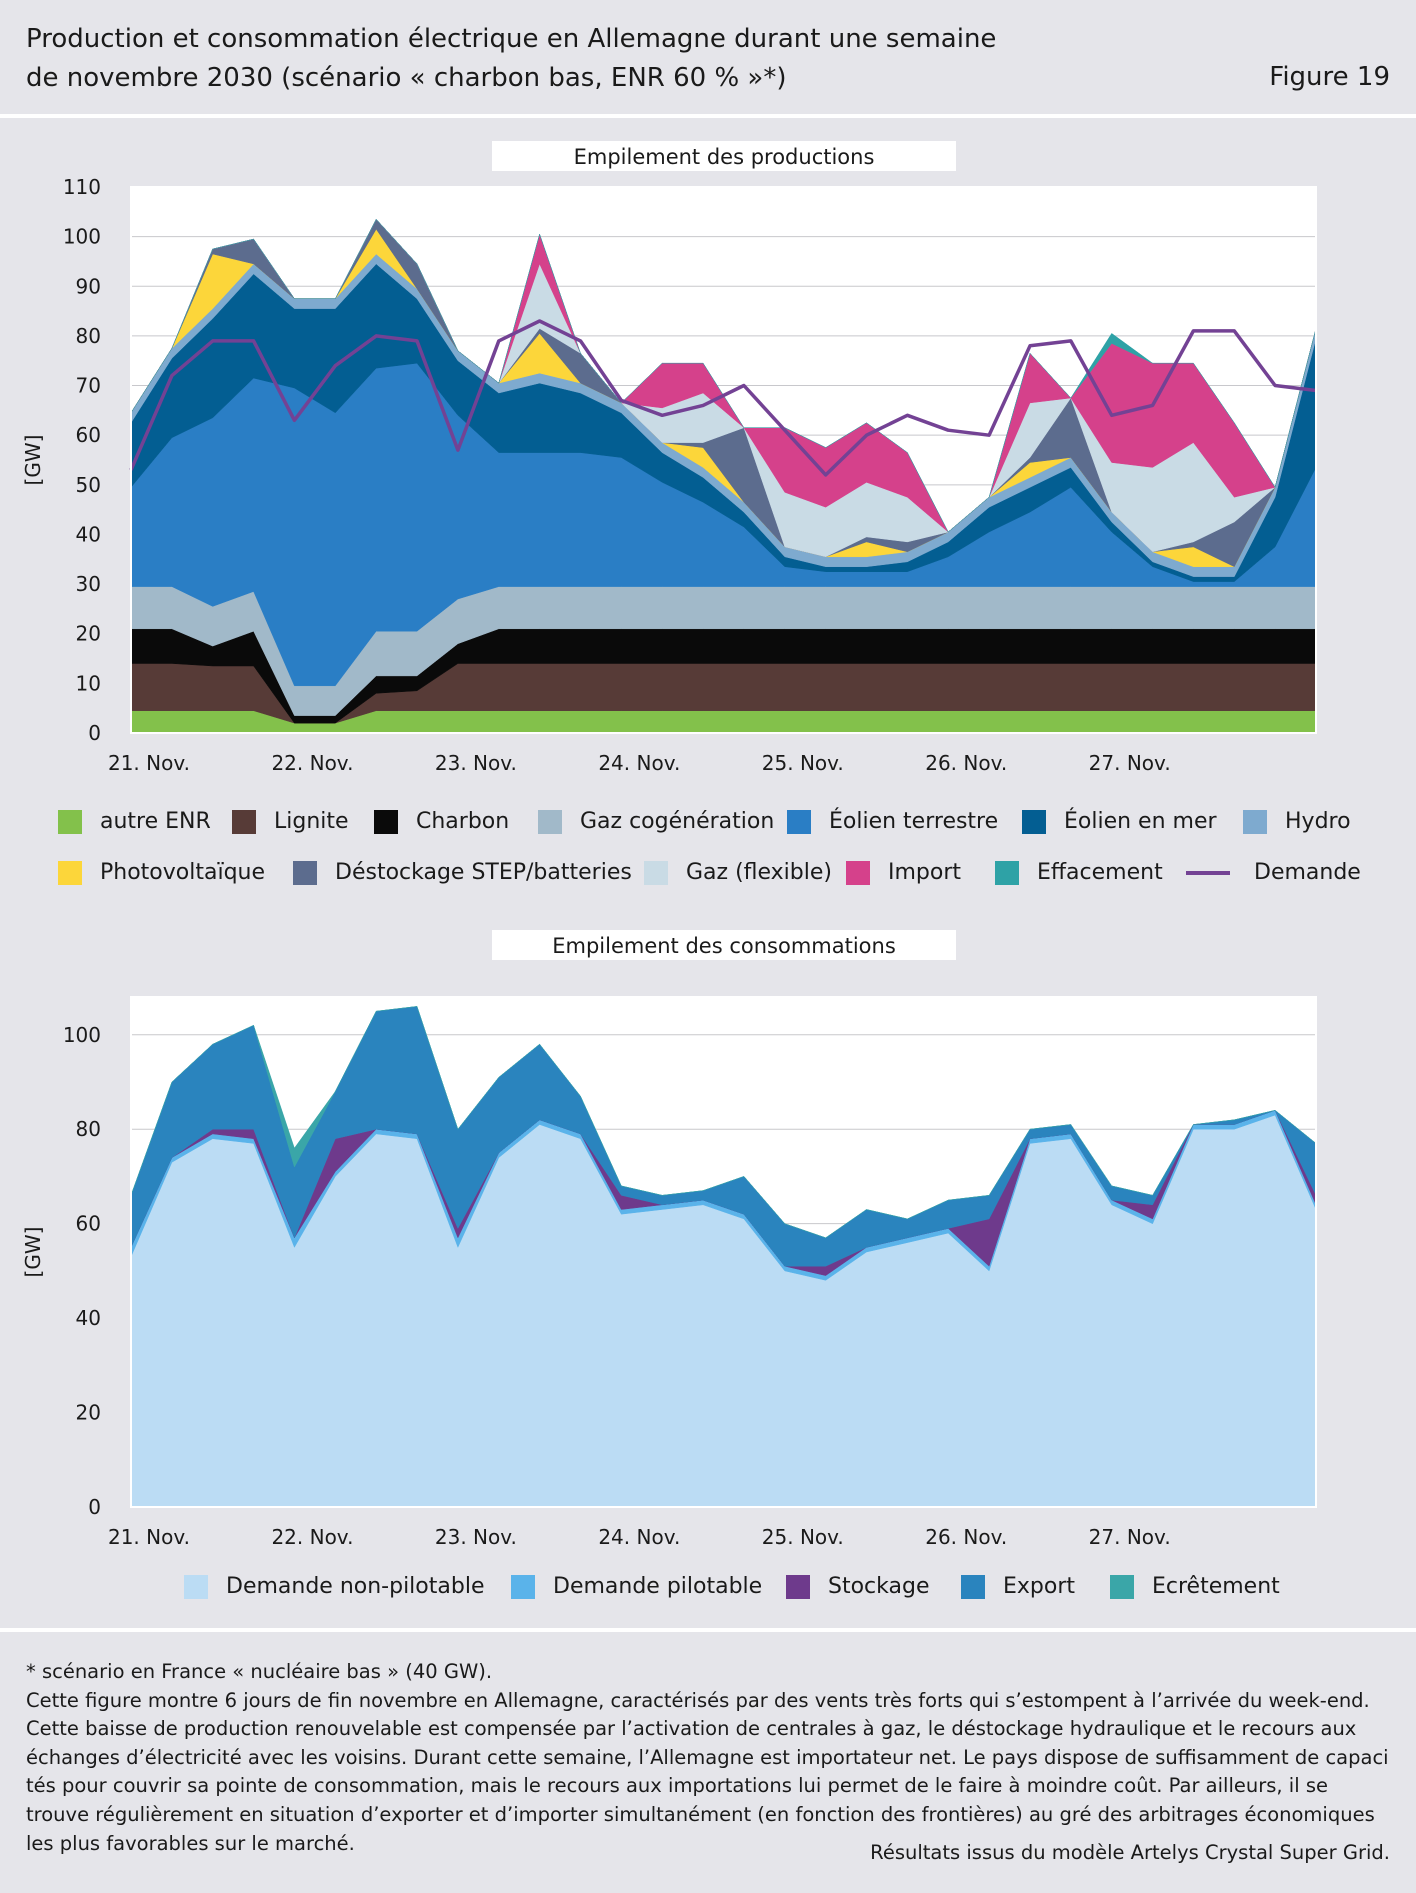 The height and width of the screenshot is (1893, 1416). What do you see at coordinates (1039, 1586) in the screenshot?
I see `legend-label: Export` at bounding box center [1039, 1586].